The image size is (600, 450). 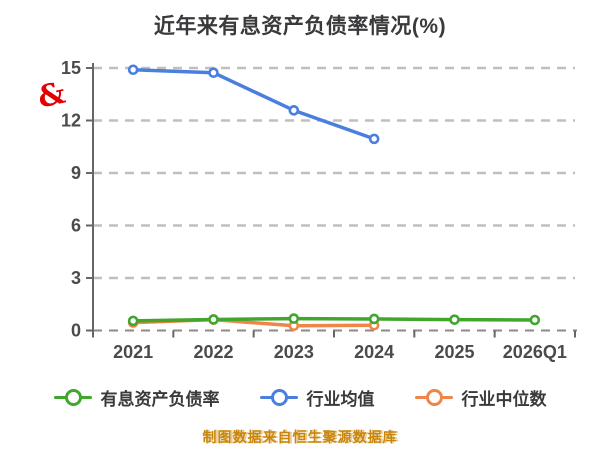 I want to click on y-axis-label: 6, so click(x=76, y=226).